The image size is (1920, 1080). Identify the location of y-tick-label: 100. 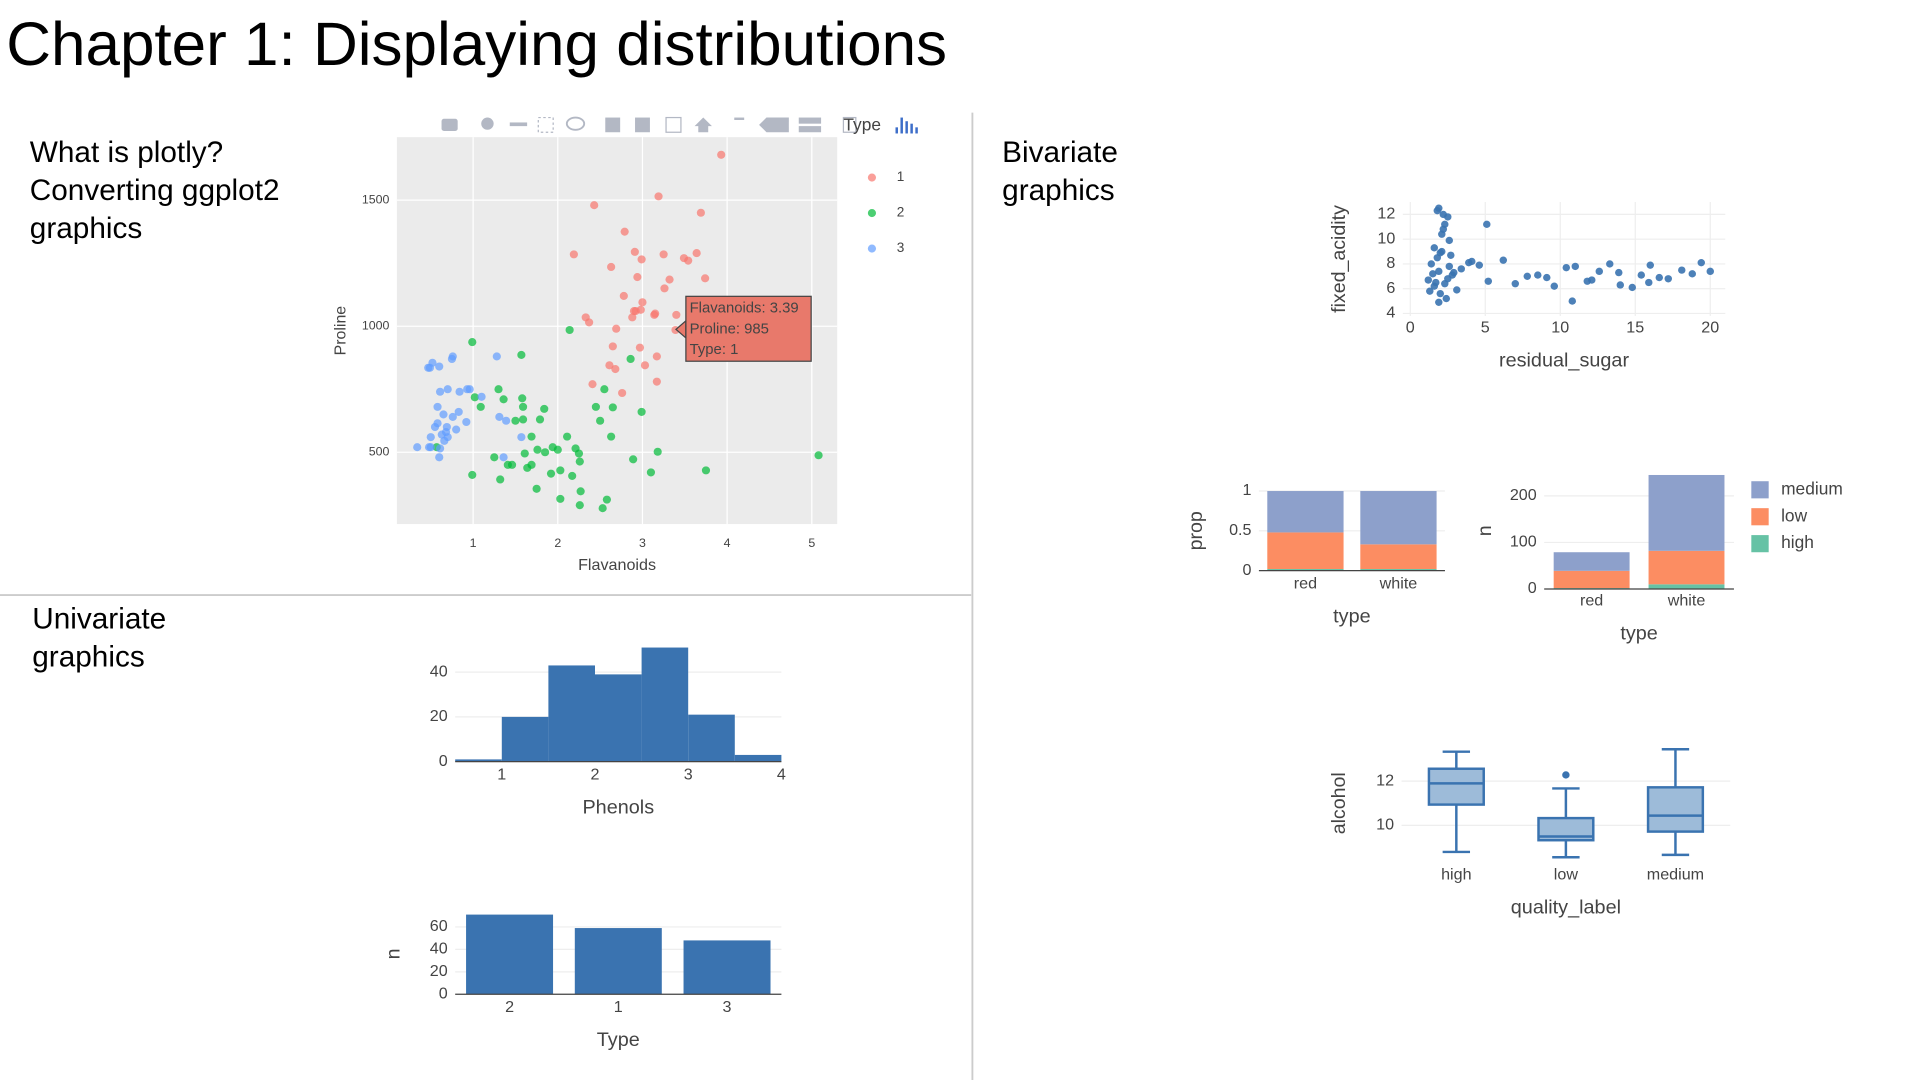
(1523, 542).